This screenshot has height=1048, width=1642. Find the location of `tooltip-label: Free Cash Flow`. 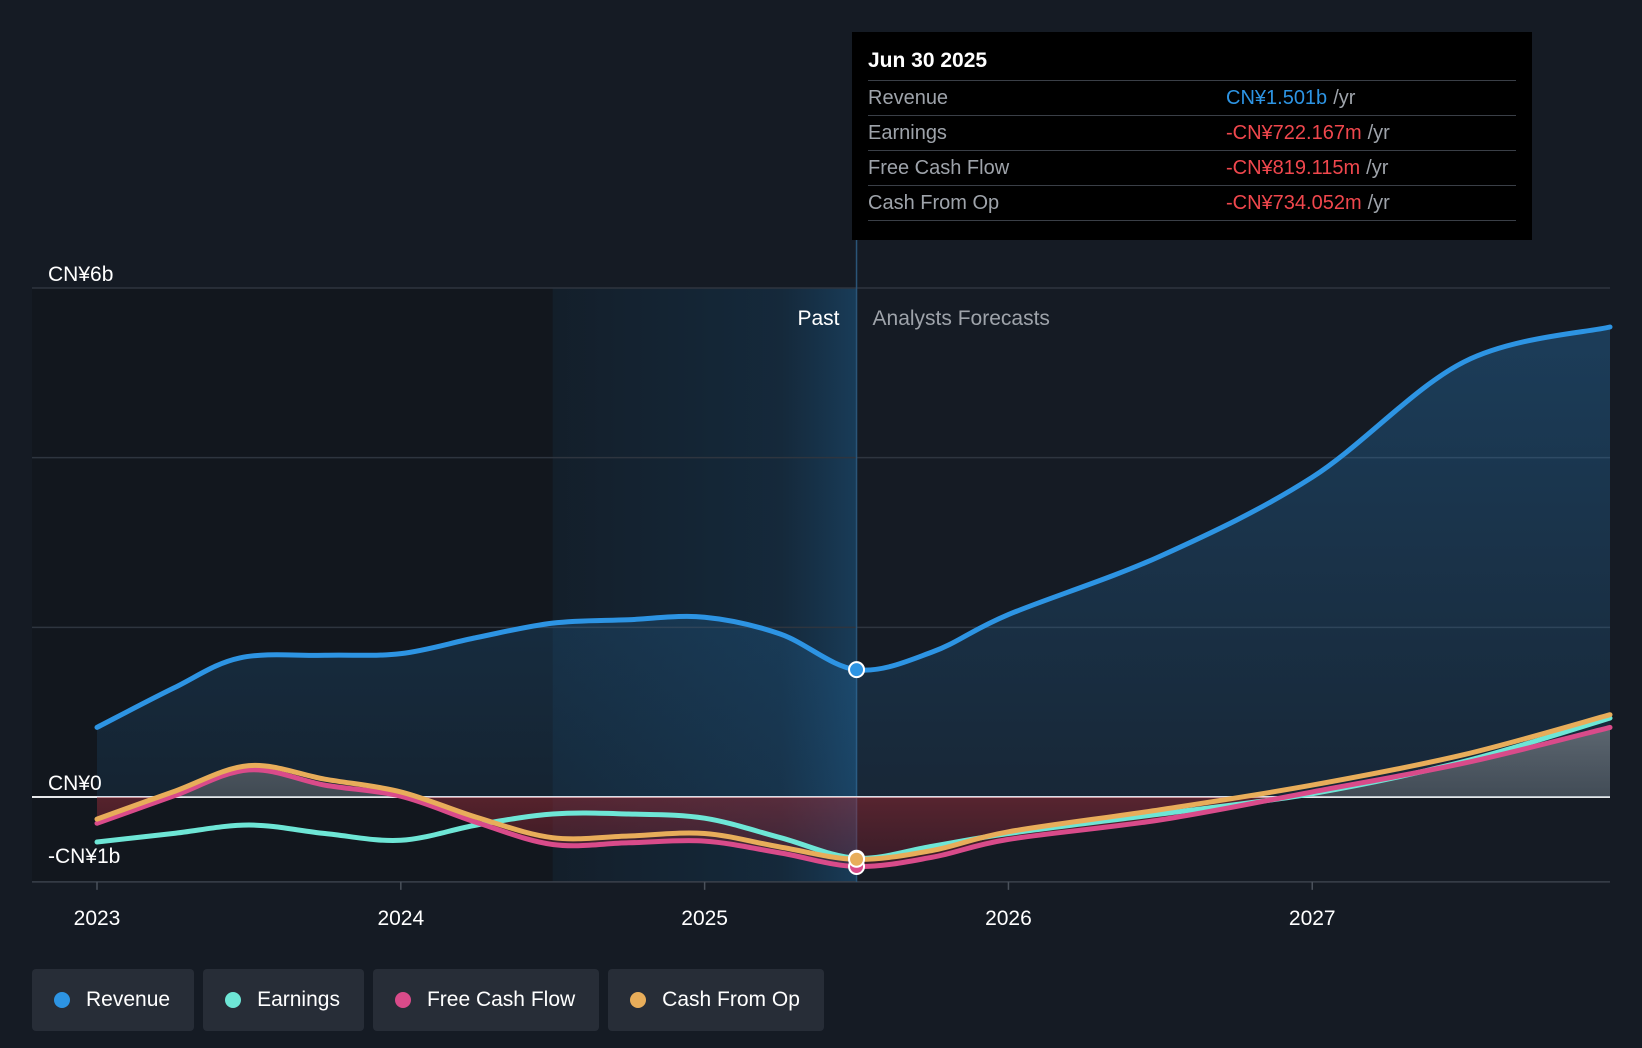

tooltip-label: Free Cash Flow is located at coordinates (939, 167).